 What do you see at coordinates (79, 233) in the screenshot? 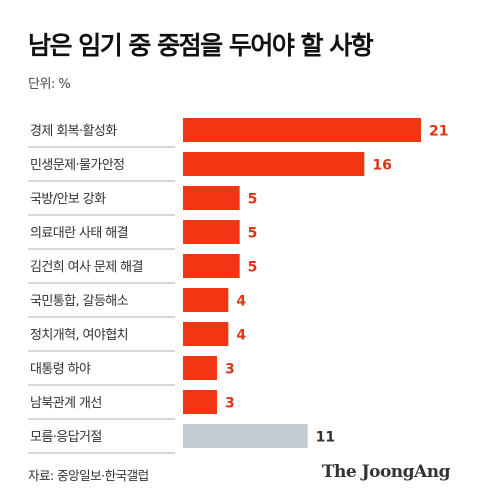
I see `category-label: 의료대란 사태 해결` at bounding box center [79, 233].